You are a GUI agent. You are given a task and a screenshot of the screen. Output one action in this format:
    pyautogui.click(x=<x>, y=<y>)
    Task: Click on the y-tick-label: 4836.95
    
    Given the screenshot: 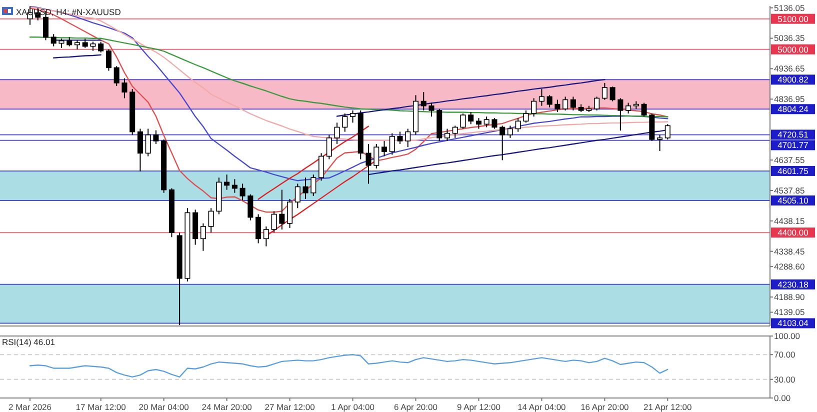 What is the action you would take?
    pyautogui.click(x=789, y=99)
    